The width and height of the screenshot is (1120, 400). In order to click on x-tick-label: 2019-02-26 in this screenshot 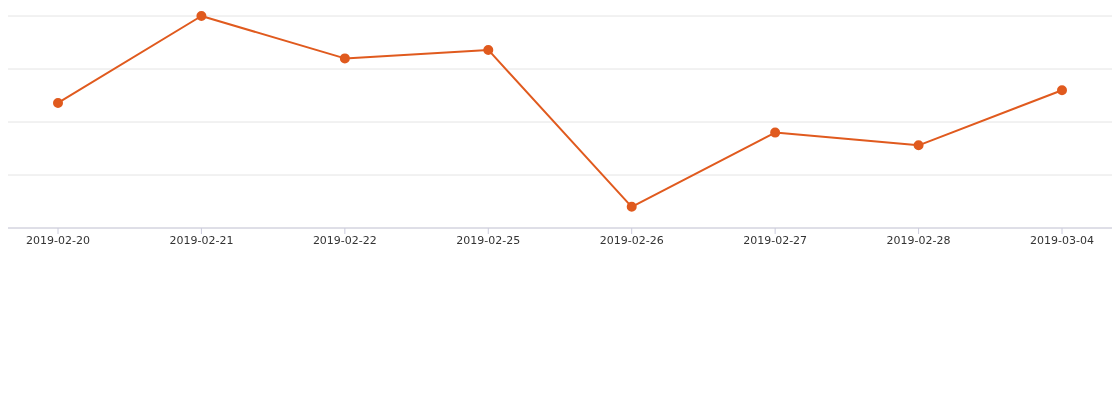, I will do `click(631, 240)`.